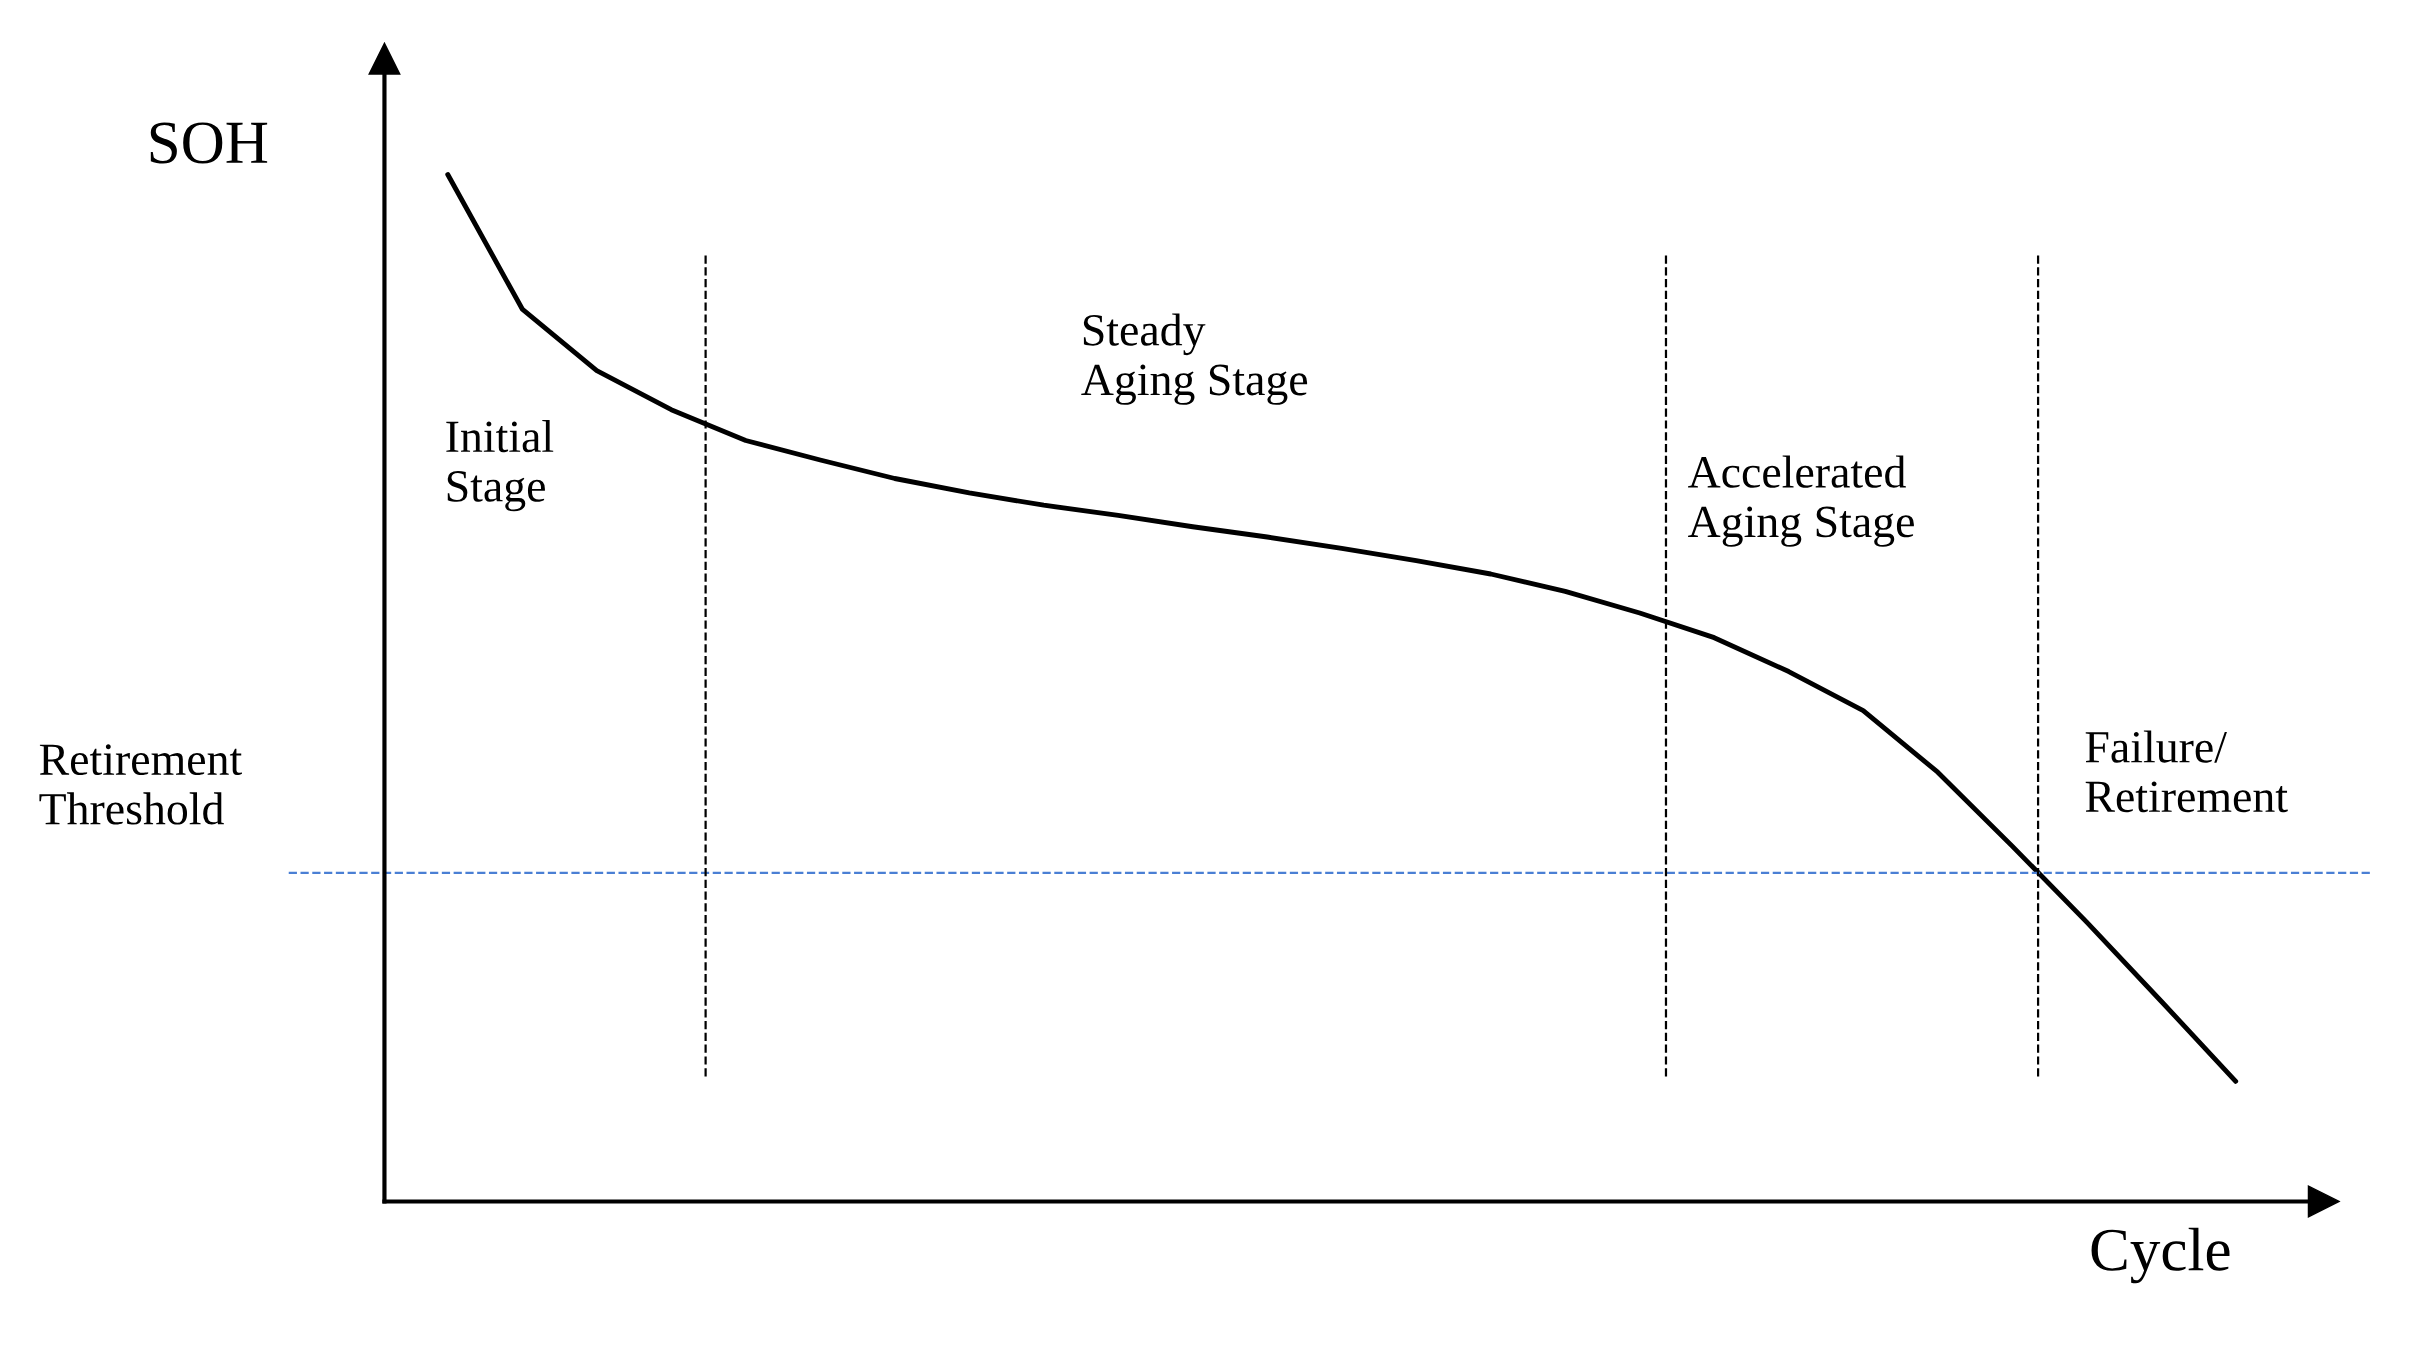 The height and width of the screenshot is (1359, 2421). Describe the element at coordinates (500, 466) in the screenshot. I see `annotation: Initial Stage` at that location.